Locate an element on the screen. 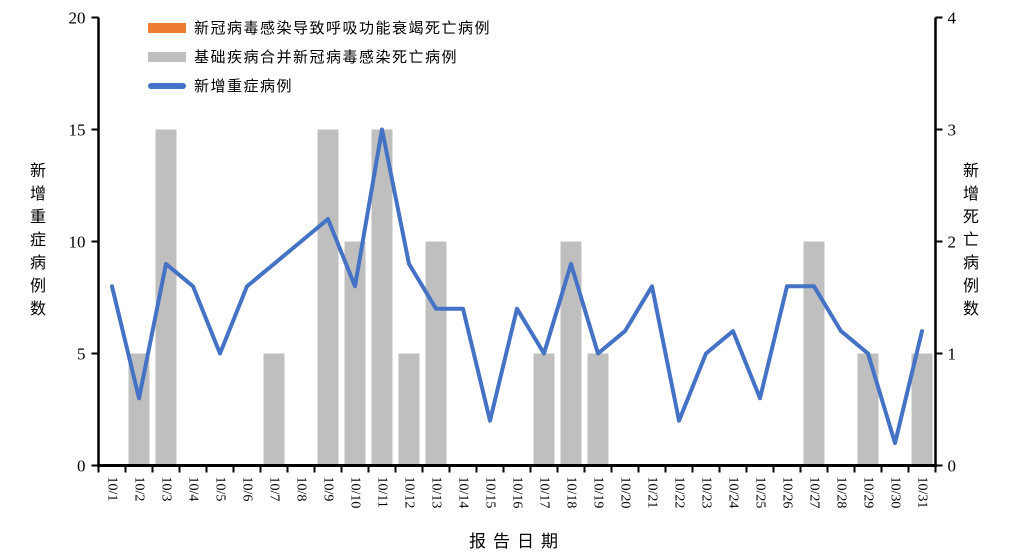 This screenshot has height=559, width=1009. right-axis-tick-label: 3 is located at coordinates (952, 130).